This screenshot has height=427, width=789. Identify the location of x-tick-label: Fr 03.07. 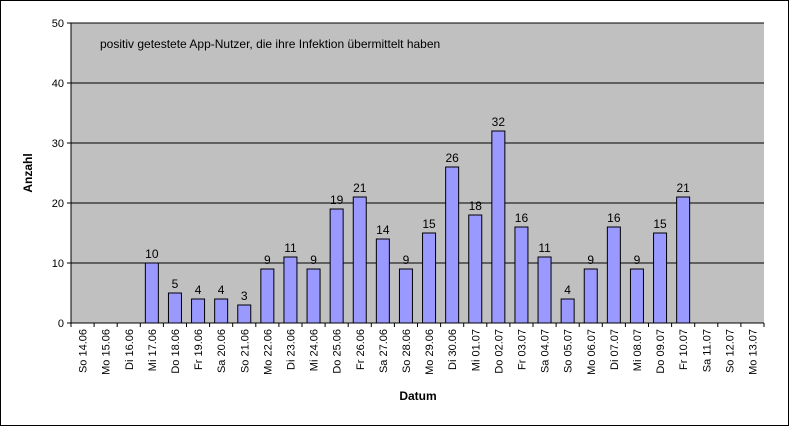
(522, 349).